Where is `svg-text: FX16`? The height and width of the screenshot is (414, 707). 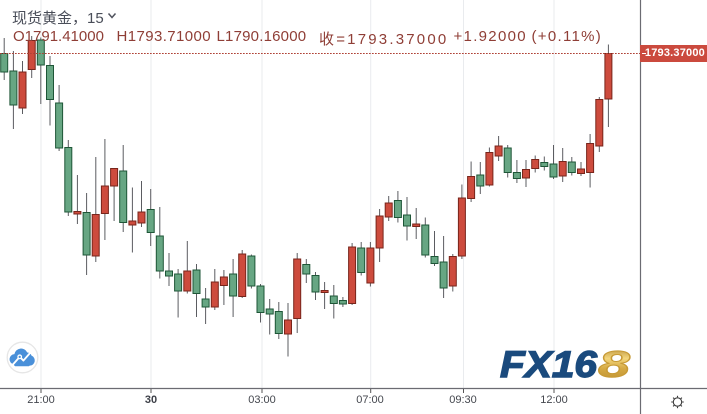 svg-text: FX16 is located at coordinates (548, 364).